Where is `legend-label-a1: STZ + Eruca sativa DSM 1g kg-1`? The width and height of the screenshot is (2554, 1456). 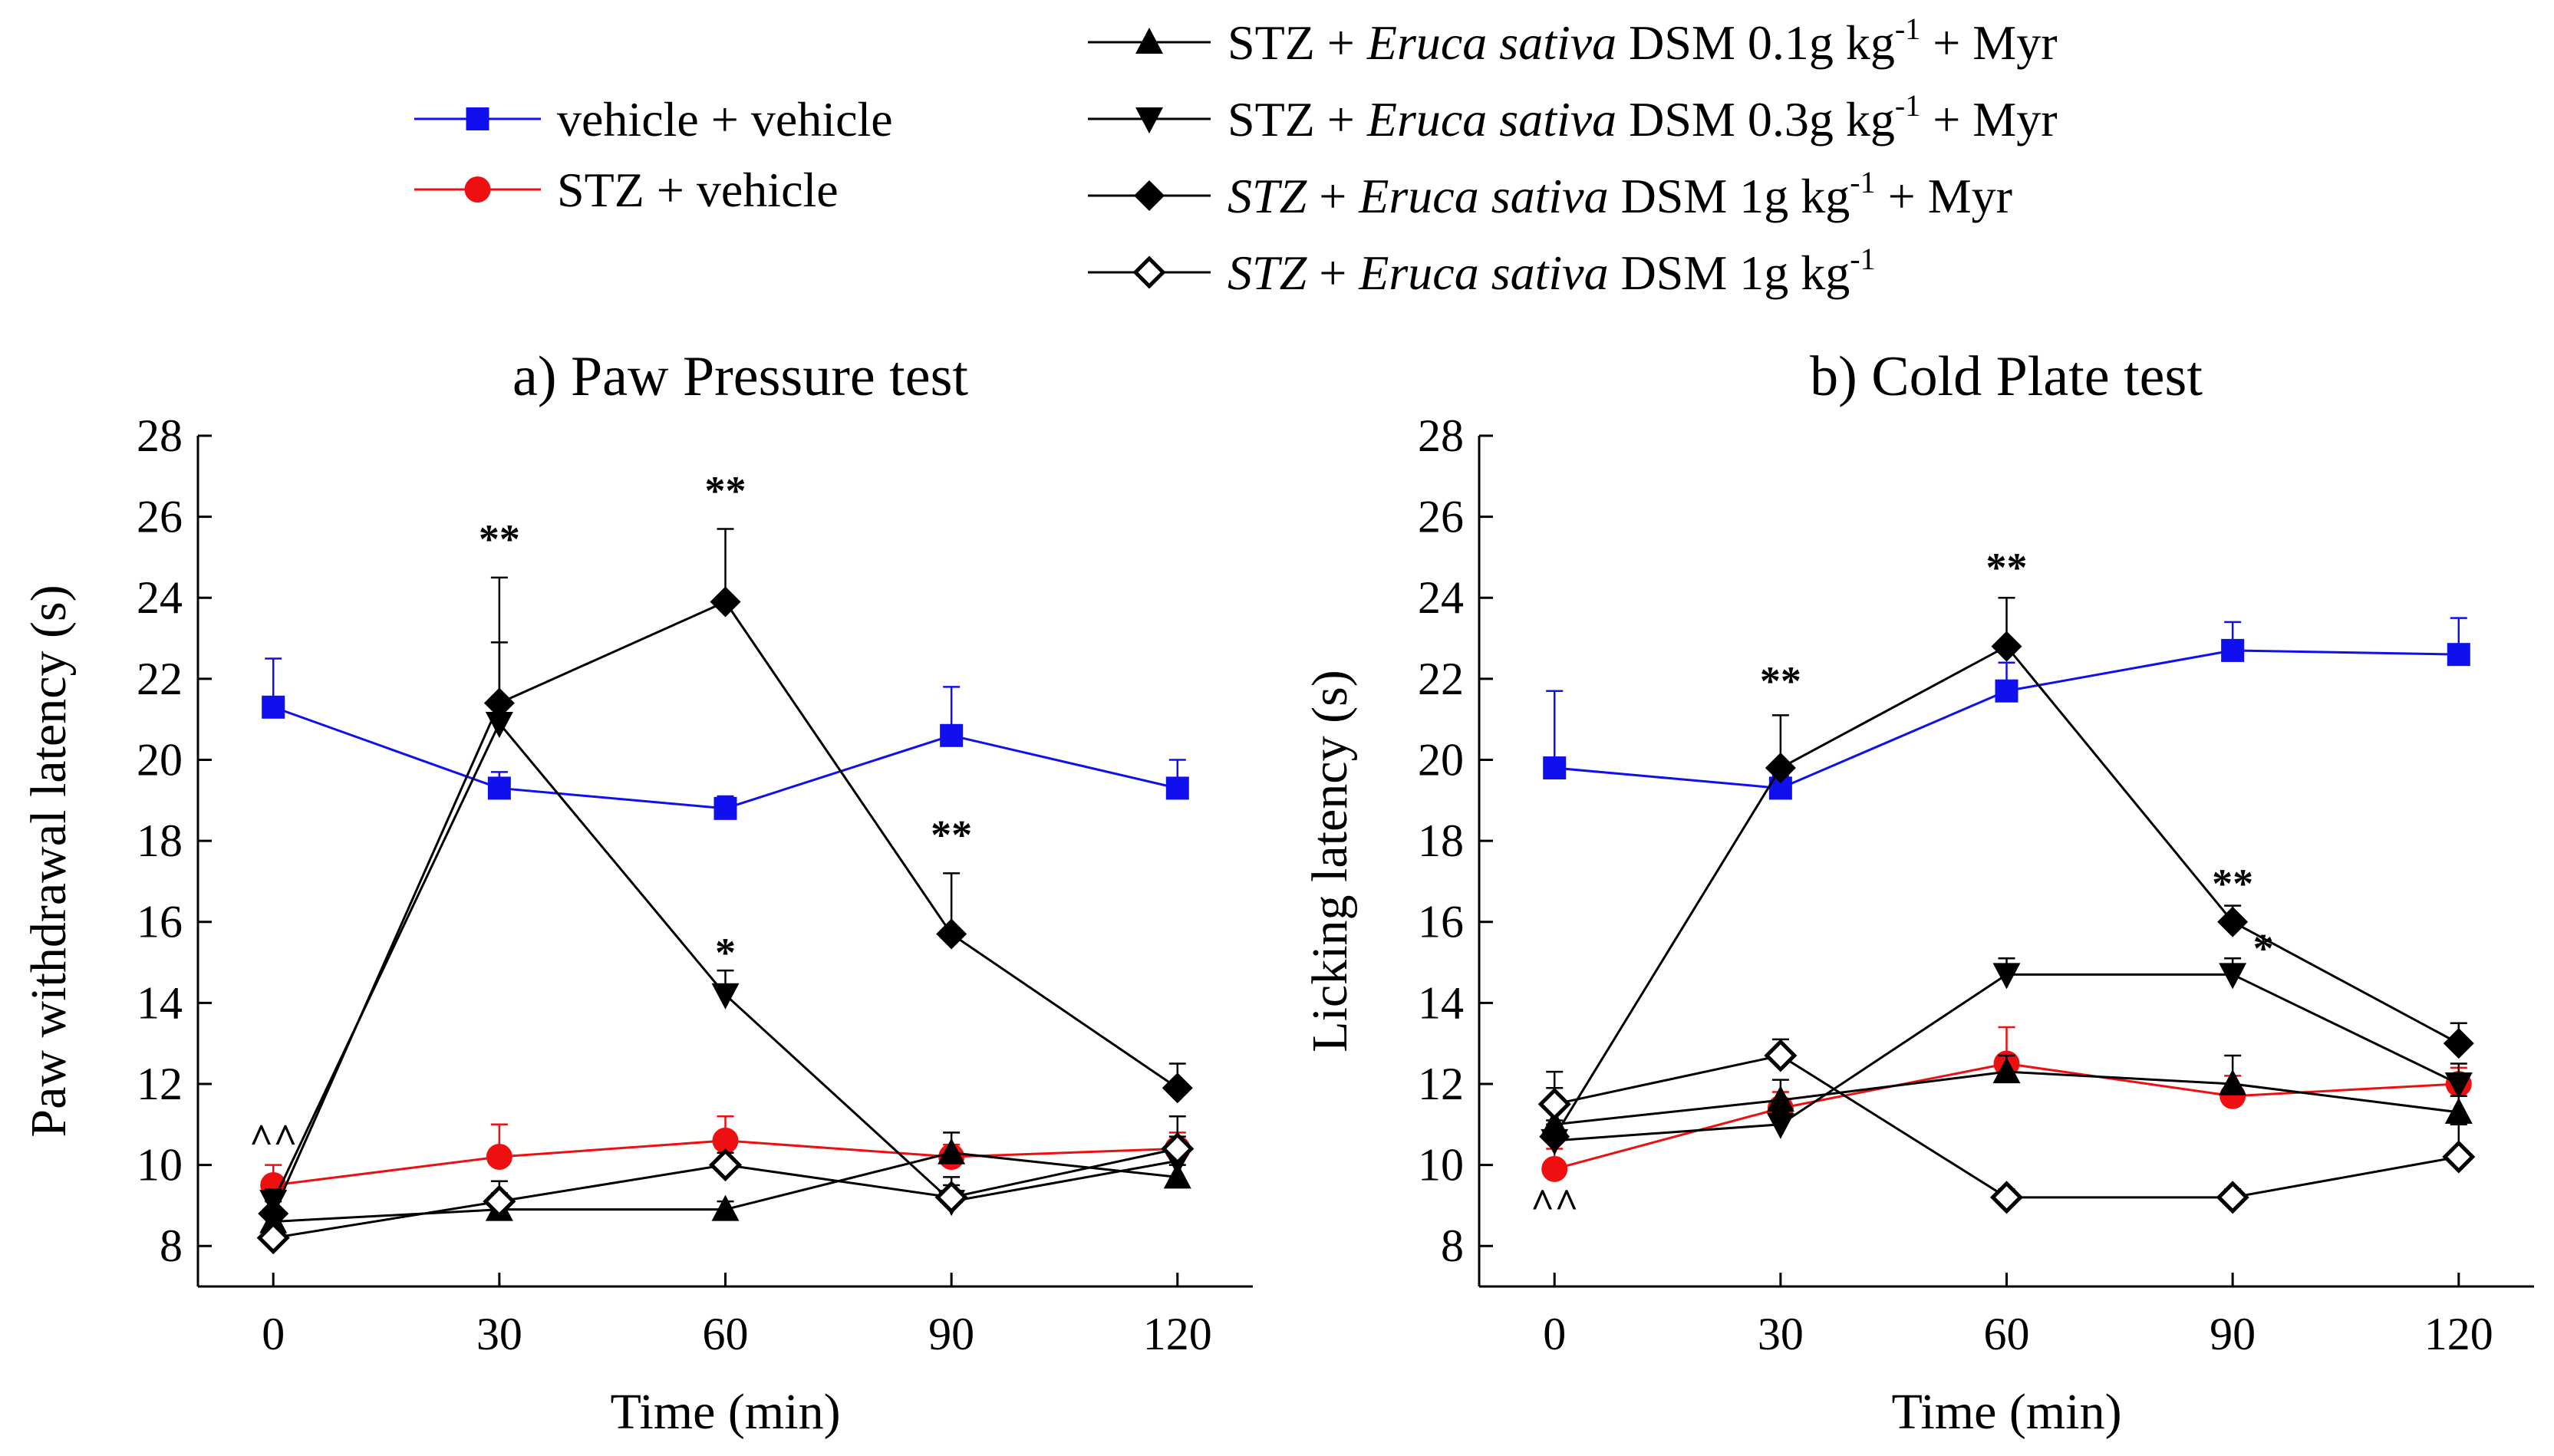
legend-label-a1: STZ + Eruca sativa DSM 1g kg-1 is located at coordinates (1552, 271).